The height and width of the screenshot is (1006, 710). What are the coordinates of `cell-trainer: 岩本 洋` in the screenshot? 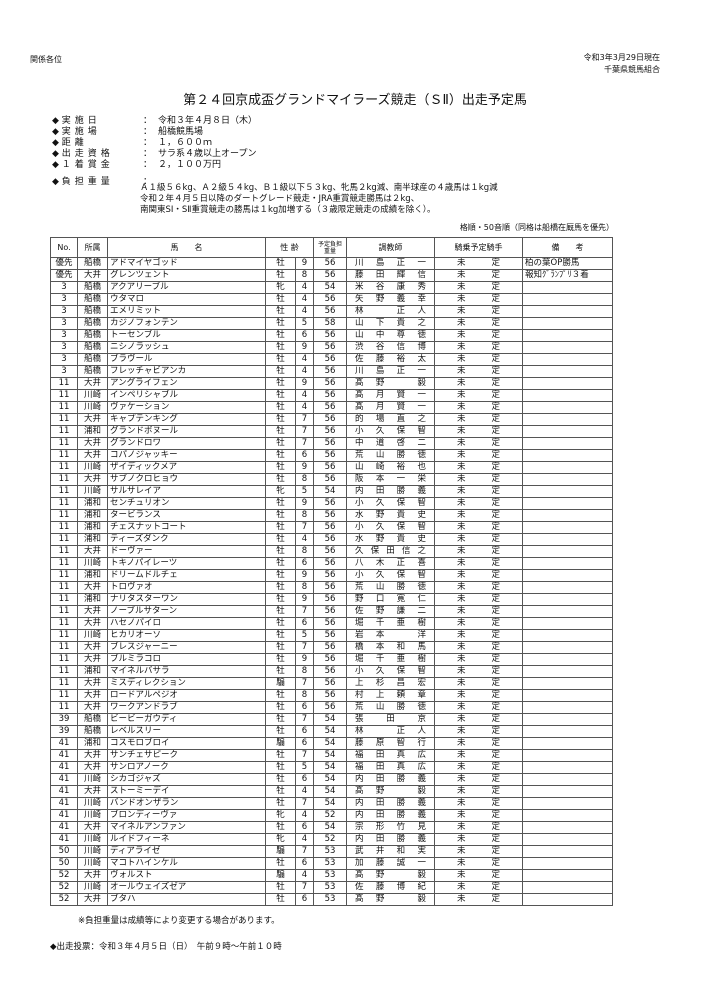 It's located at (390, 635).